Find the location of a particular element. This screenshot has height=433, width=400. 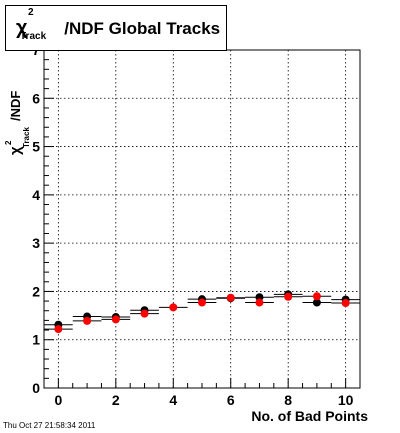

x-axis-label: No. of Bad Points is located at coordinates (309, 416).